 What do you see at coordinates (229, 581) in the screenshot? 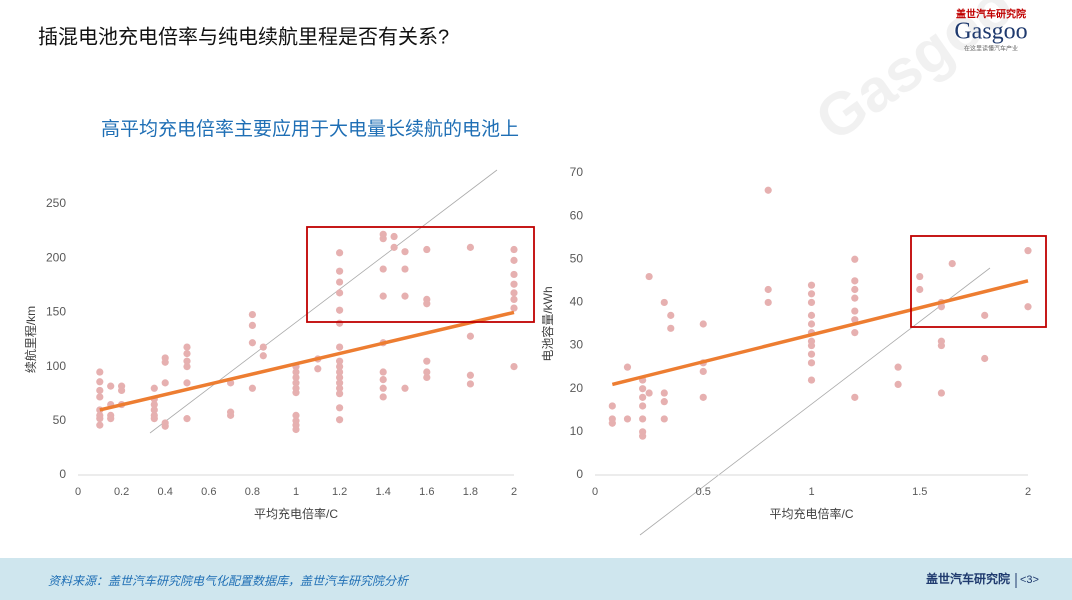
I see `footer-source: 资料来源：盖世汽车研究院电气化配置数据库，盖世汽车研究院分析` at bounding box center [229, 581].